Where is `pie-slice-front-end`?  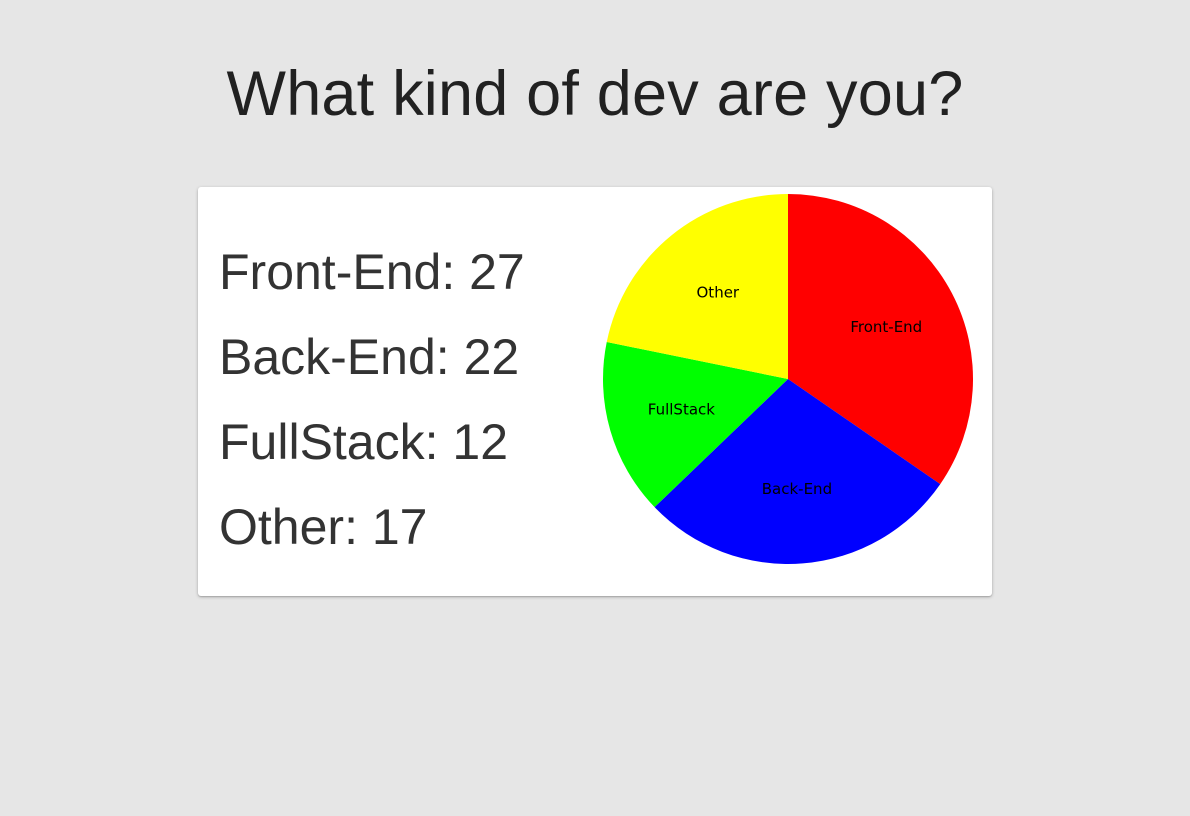
pie-slice-front-end is located at coordinates (880, 339).